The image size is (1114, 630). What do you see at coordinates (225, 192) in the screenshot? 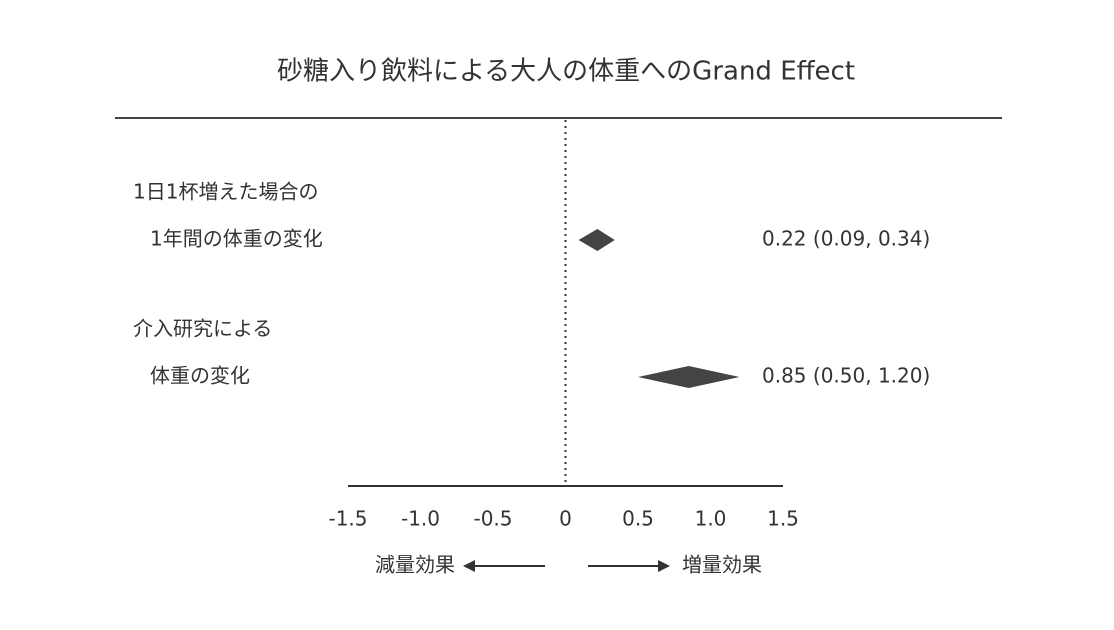
I see `row-label: 1日1杯増えた場合の` at bounding box center [225, 192].